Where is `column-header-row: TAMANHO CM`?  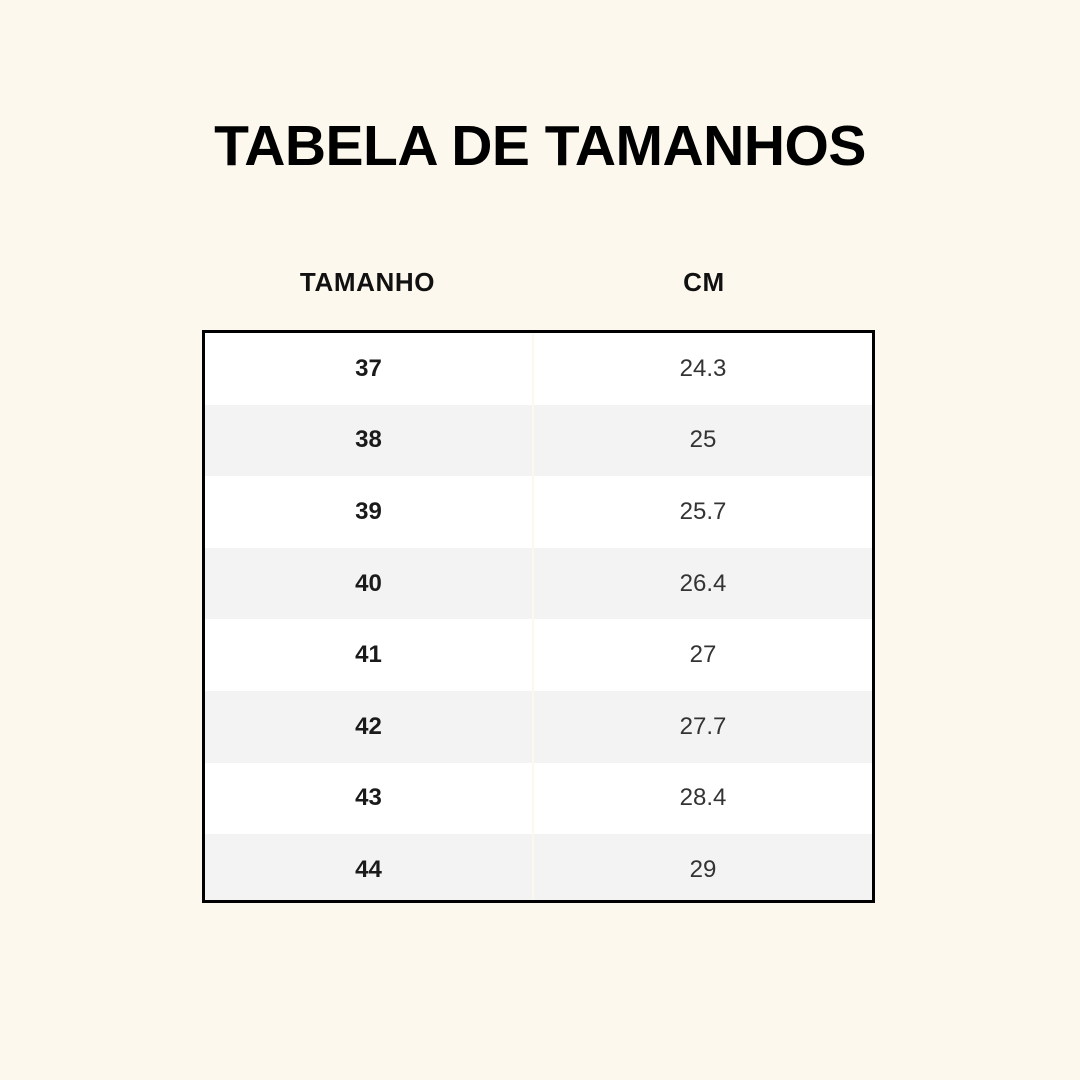 column-header-row: TAMANHO CM is located at coordinates (538, 282).